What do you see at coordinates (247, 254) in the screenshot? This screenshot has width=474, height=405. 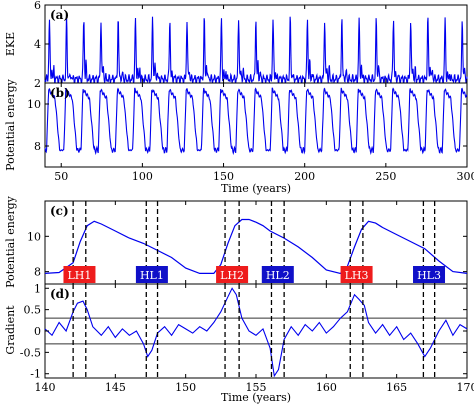 I see `panel-c-yaxis: 8 10` at bounding box center [247, 254].